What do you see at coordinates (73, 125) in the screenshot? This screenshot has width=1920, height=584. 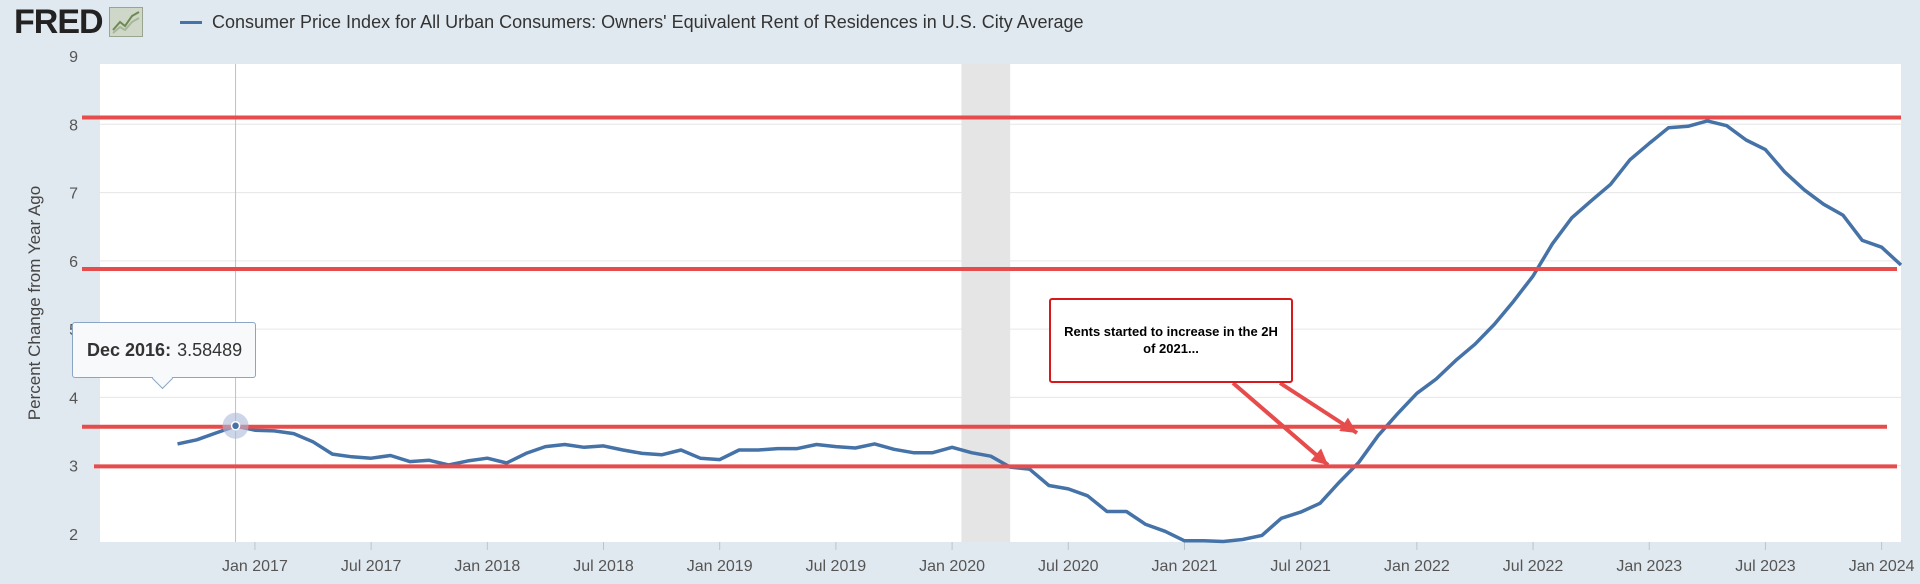 I see `y-tick-label: 8` at bounding box center [73, 125].